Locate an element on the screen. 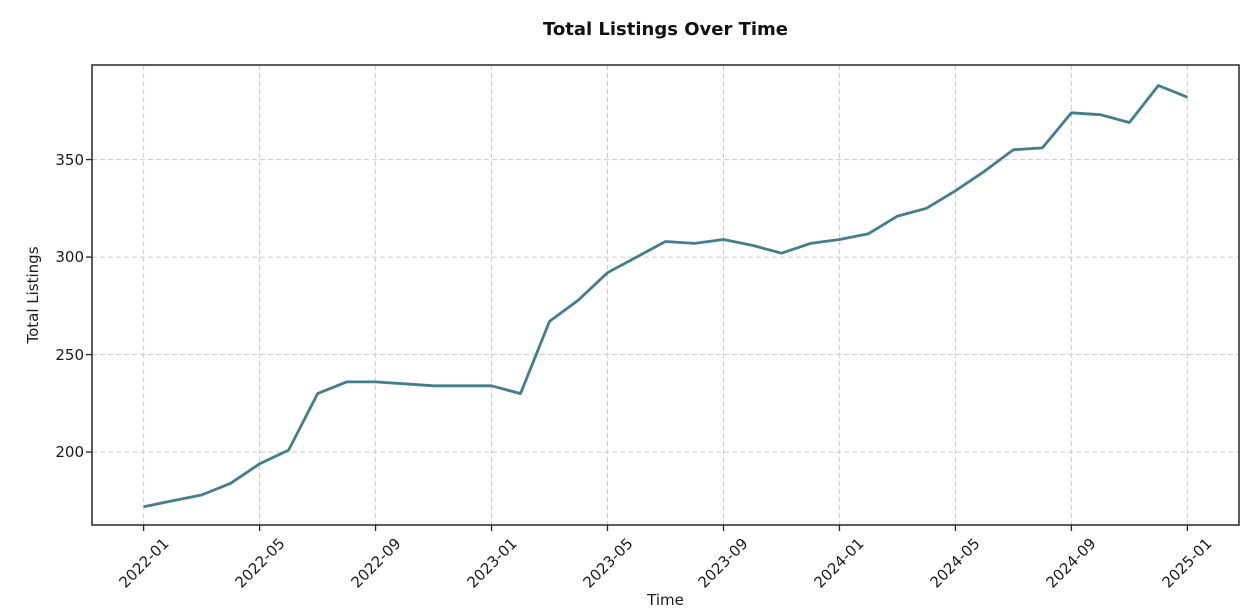 The width and height of the screenshot is (1248, 614). x-axis-label: Time is located at coordinates (665, 600).